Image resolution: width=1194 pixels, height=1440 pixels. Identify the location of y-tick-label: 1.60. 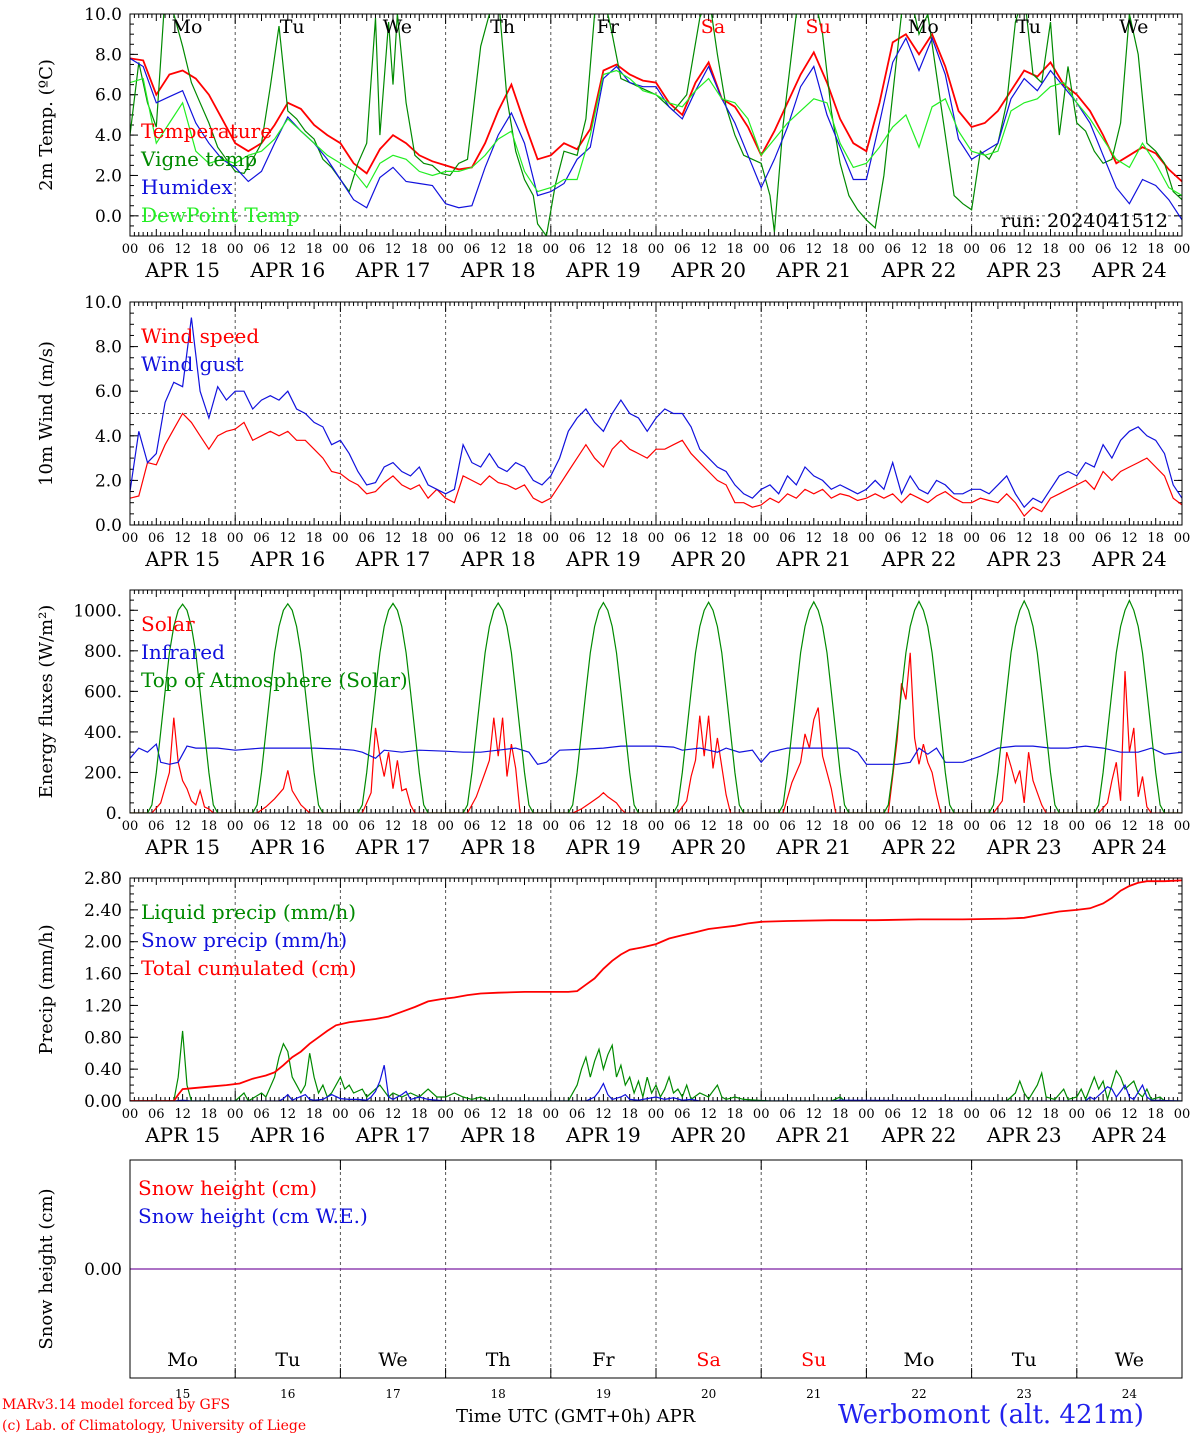
(103, 975).